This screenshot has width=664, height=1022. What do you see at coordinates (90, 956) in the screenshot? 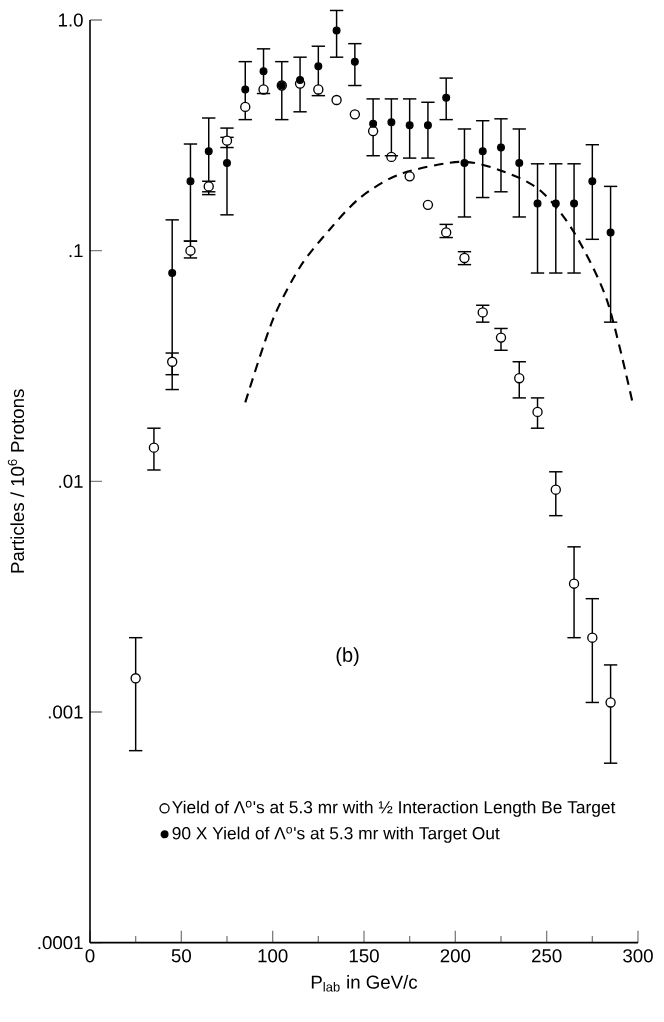
I see `x-tick-label: 0` at bounding box center [90, 956].